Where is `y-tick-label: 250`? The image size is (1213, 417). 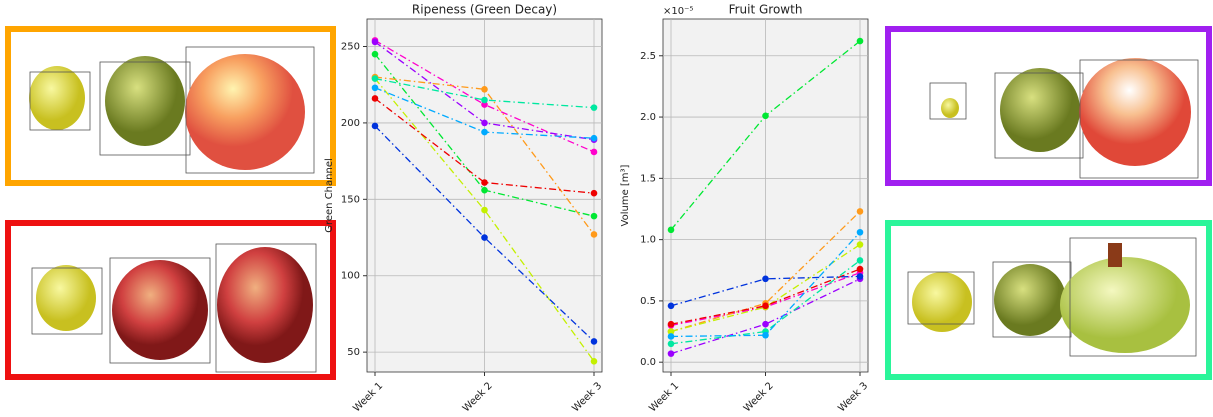 y-tick-label: 250 is located at coordinates (350, 47).